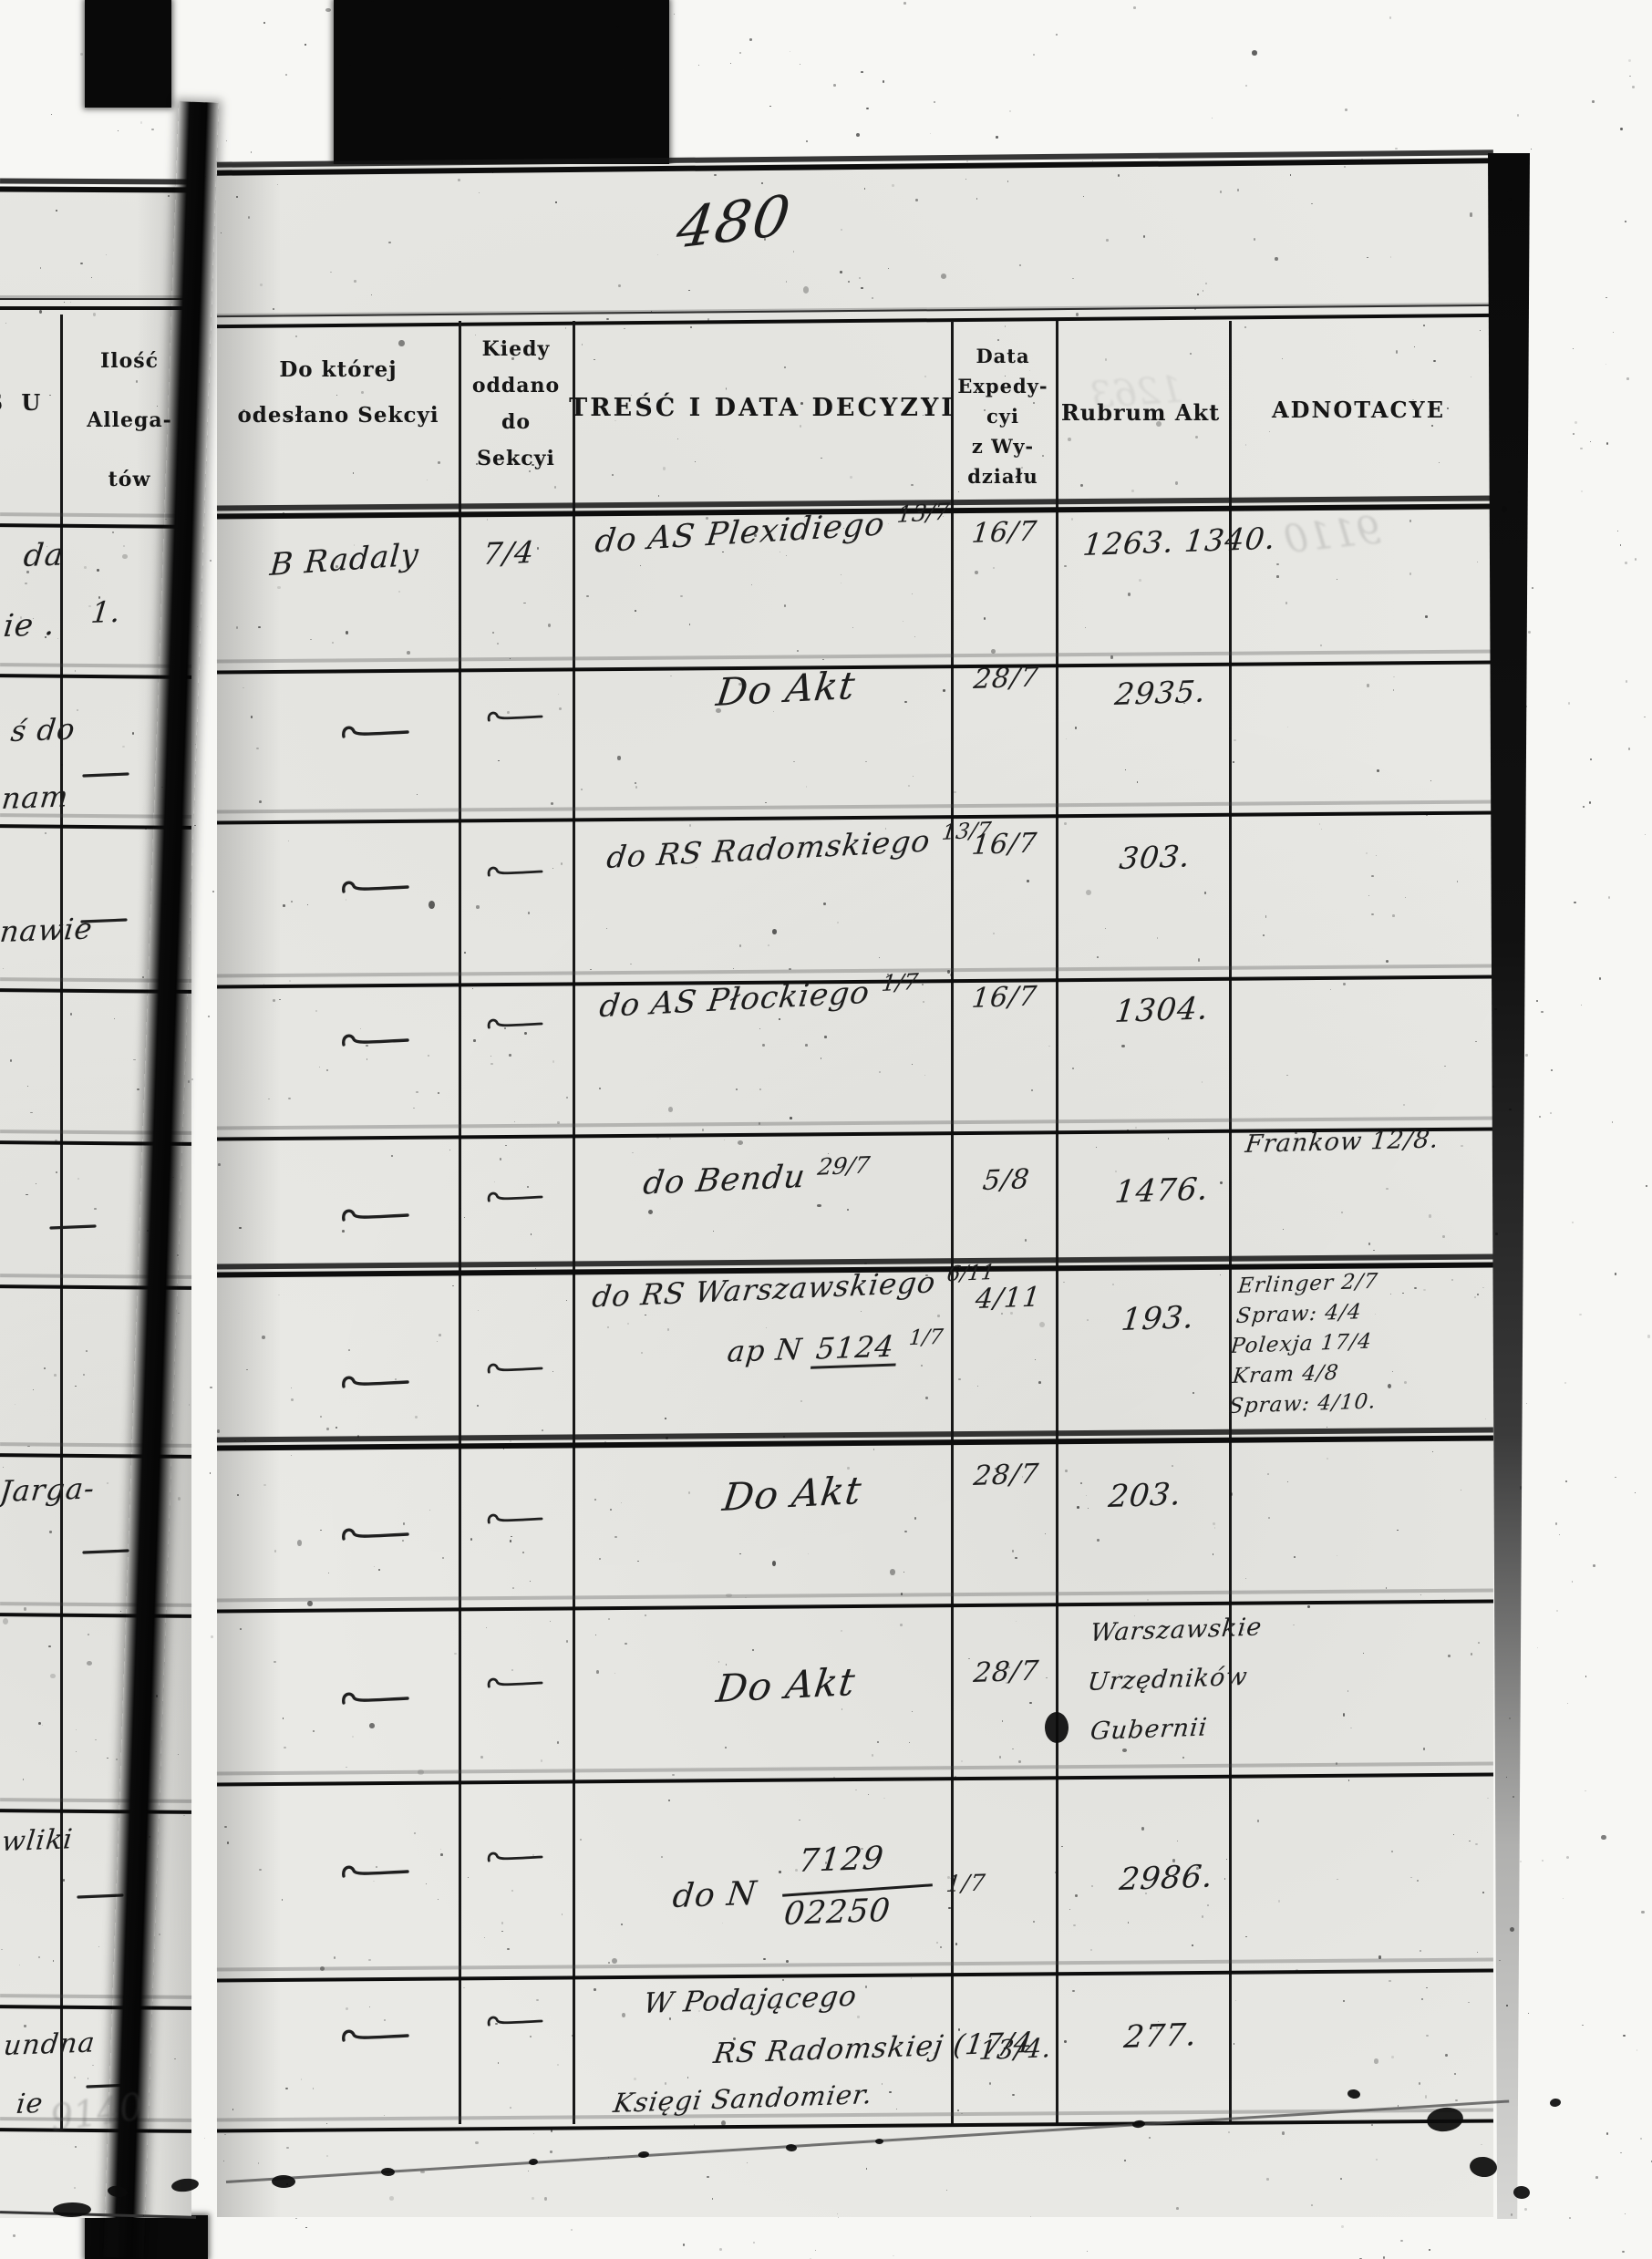  Describe the element at coordinates (798, 846) in the screenshot. I see `entry-tresc: do RS Radomskiego 13/7` at that location.